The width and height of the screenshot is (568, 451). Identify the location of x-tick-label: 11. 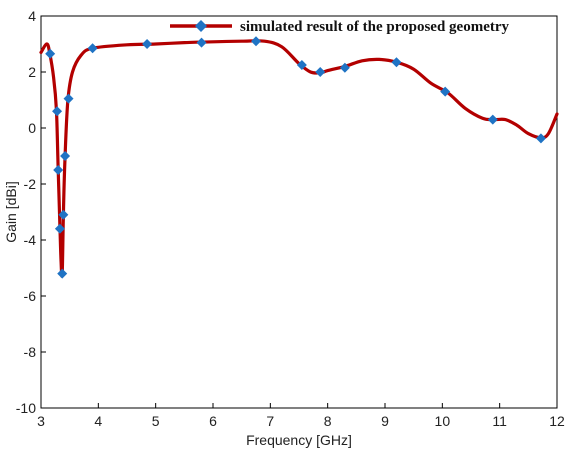
(499, 421).